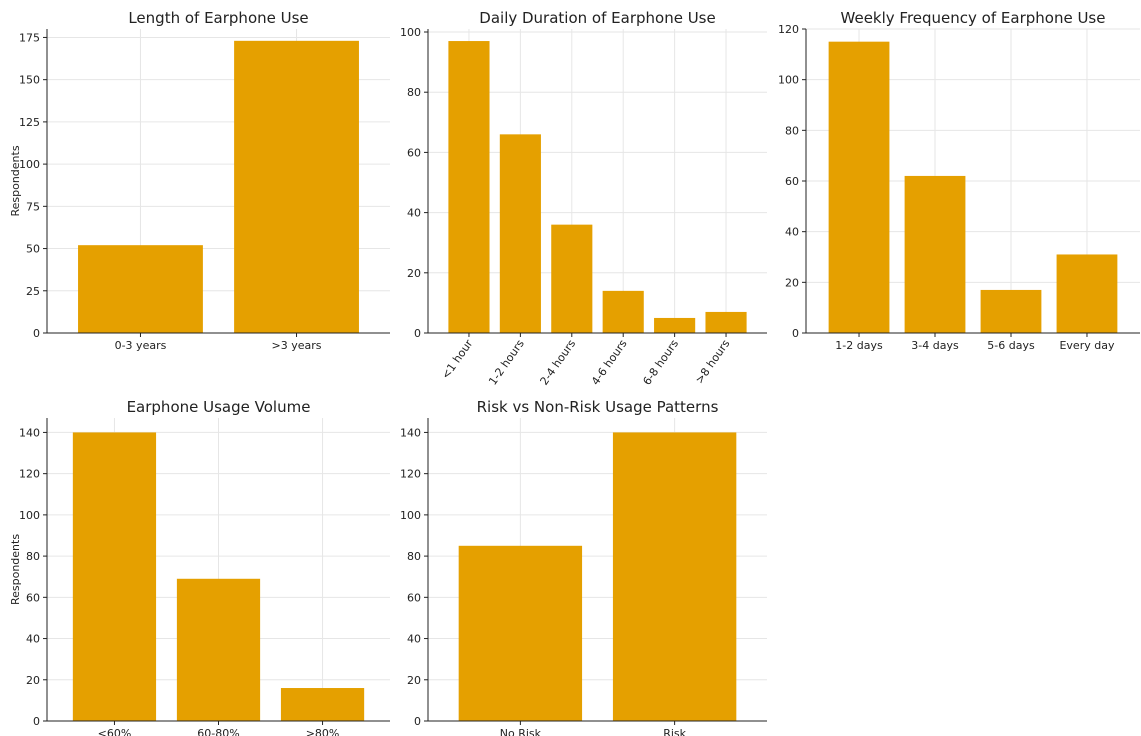 This screenshot has width=1141, height=736. What do you see at coordinates (218, 18) in the screenshot?
I see `chart-title: Length of Earphone Use` at bounding box center [218, 18].